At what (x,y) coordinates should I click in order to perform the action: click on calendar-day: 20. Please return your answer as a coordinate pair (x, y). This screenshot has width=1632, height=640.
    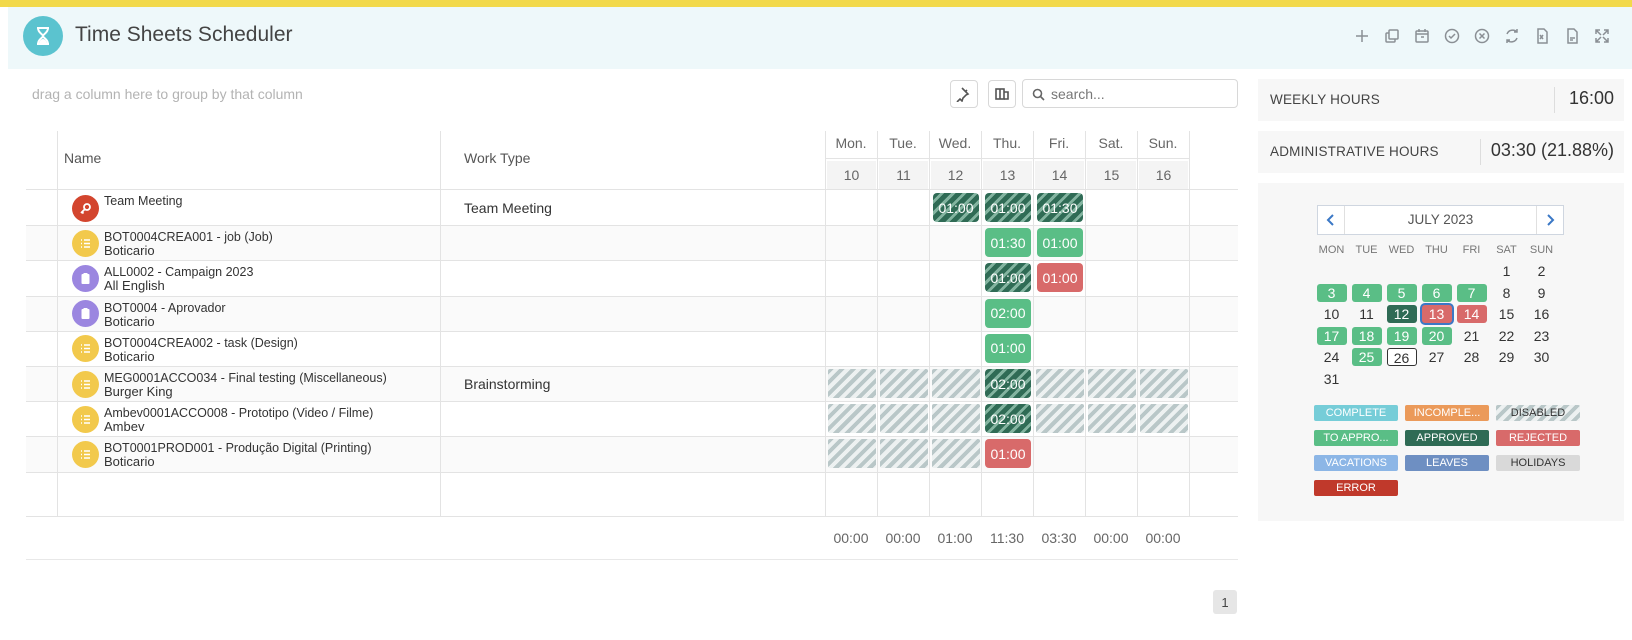
    Looking at the image, I should click on (1436, 335).